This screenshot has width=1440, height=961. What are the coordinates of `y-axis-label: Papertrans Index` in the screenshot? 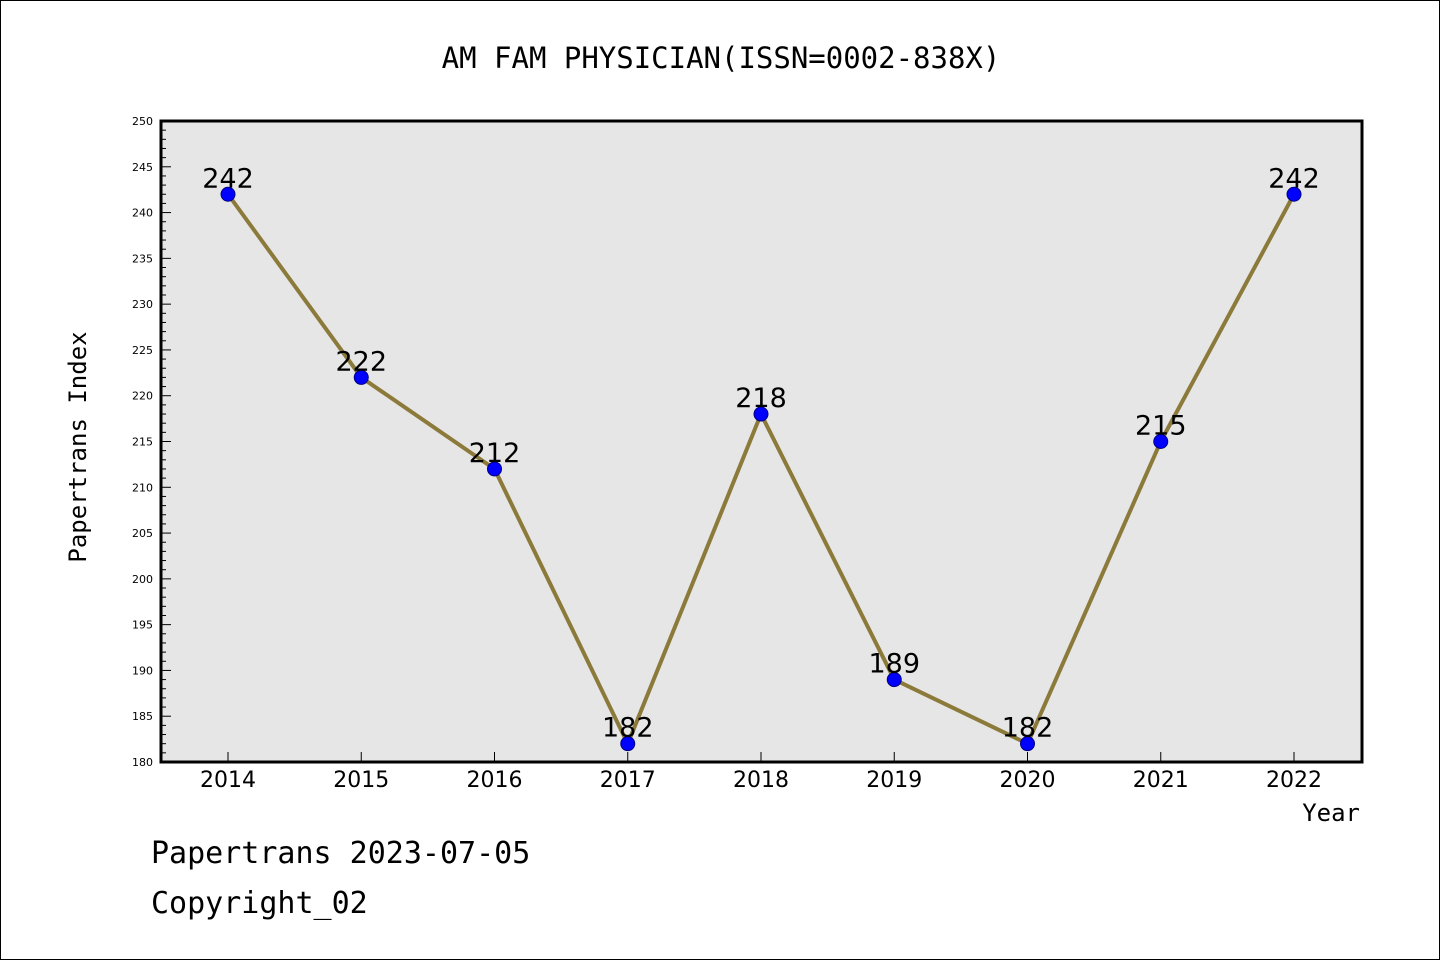 It's located at (78, 446).